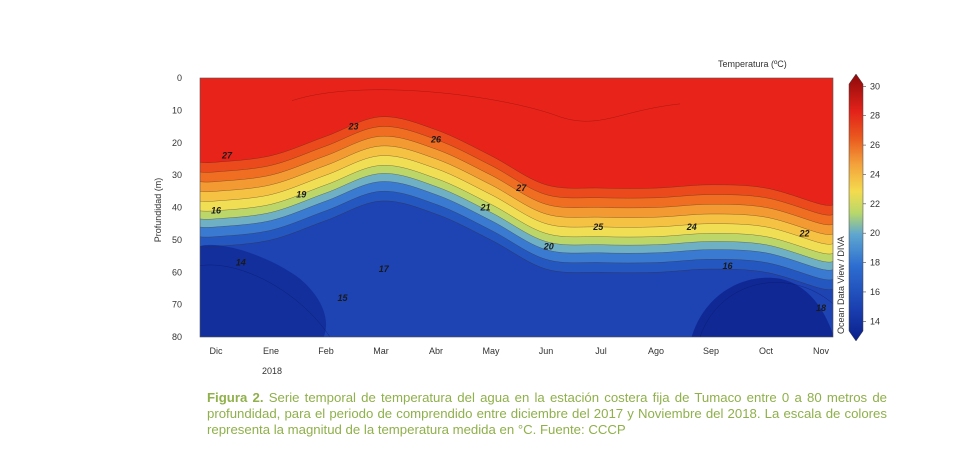  What do you see at coordinates (598, 227) in the screenshot?
I see `contour-label: 25` at bounding box center [598, 227].